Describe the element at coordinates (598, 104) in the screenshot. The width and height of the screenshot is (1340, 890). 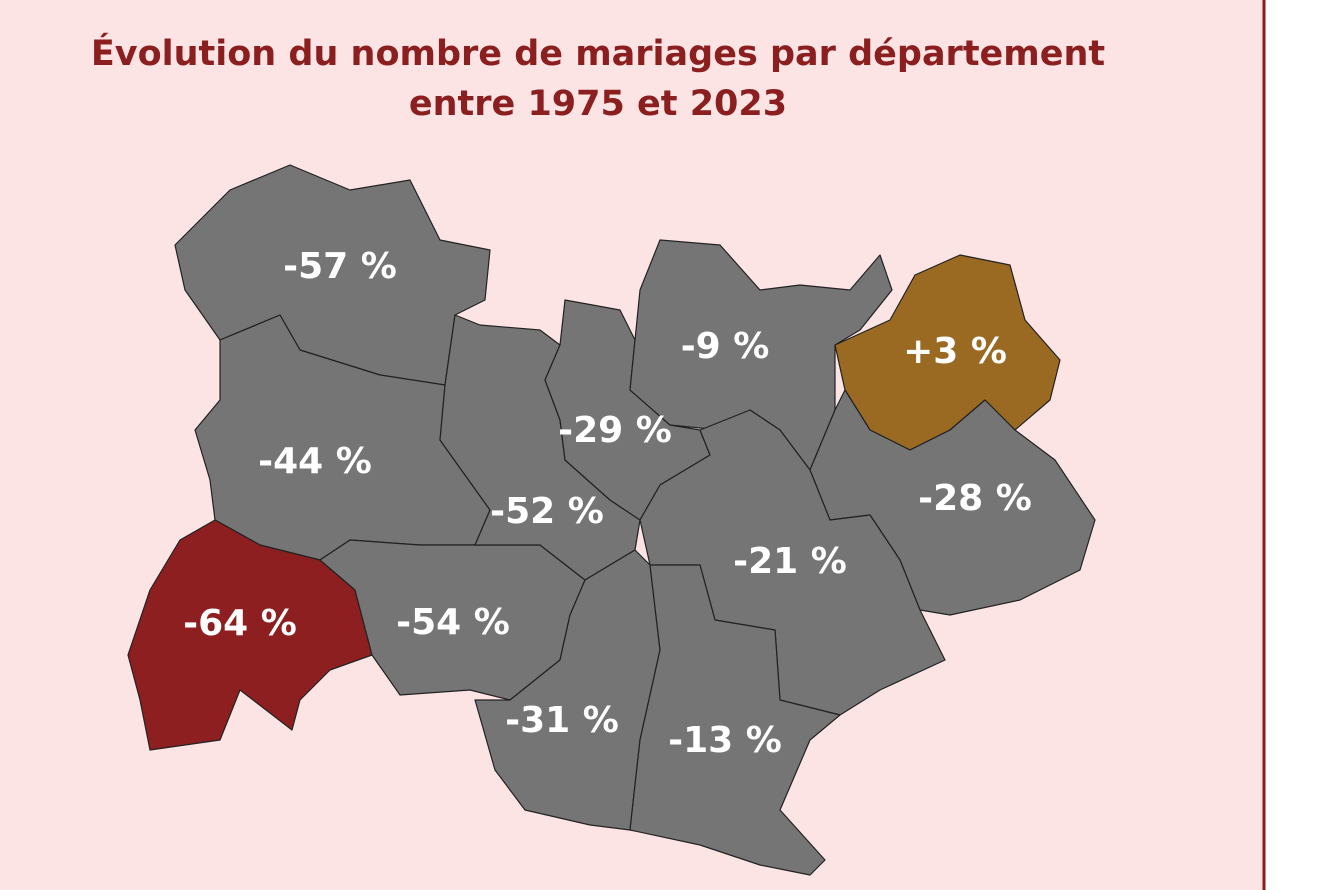
I see `title-line: entre 1975 et 2023` at that location.